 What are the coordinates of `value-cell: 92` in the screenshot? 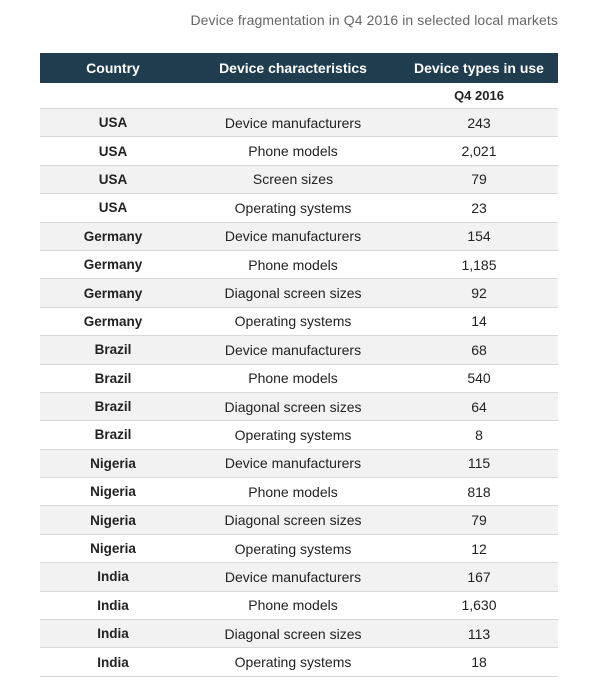 It's located at (479, 293).